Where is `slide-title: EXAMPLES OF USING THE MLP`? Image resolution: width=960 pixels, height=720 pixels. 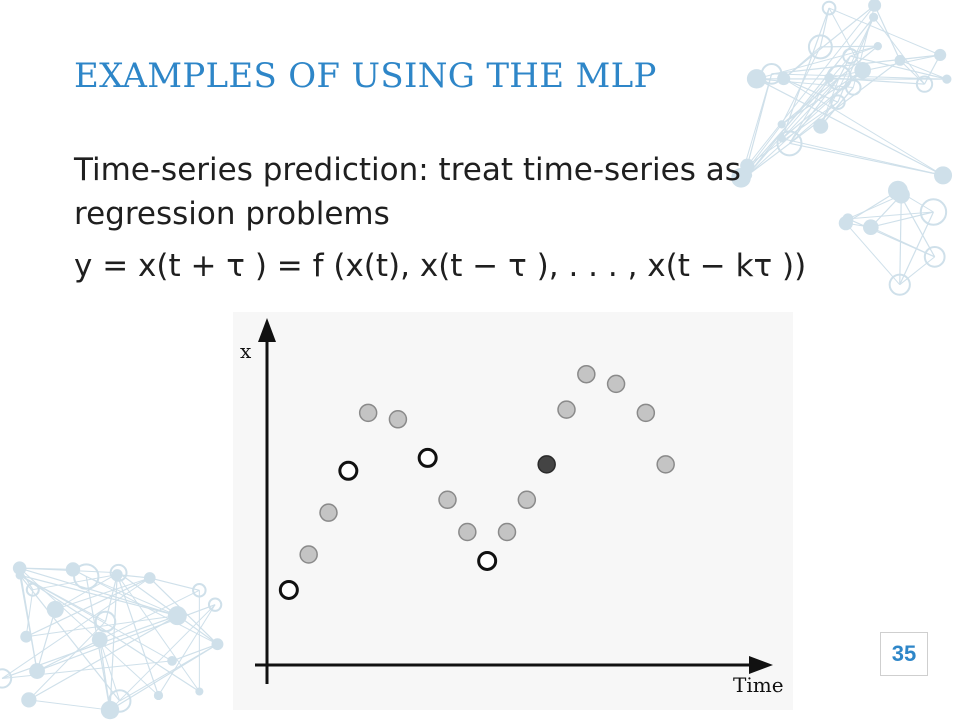
slide-title: EXAMPLES OF USING THE MLP is located at coordinates (365, 76).